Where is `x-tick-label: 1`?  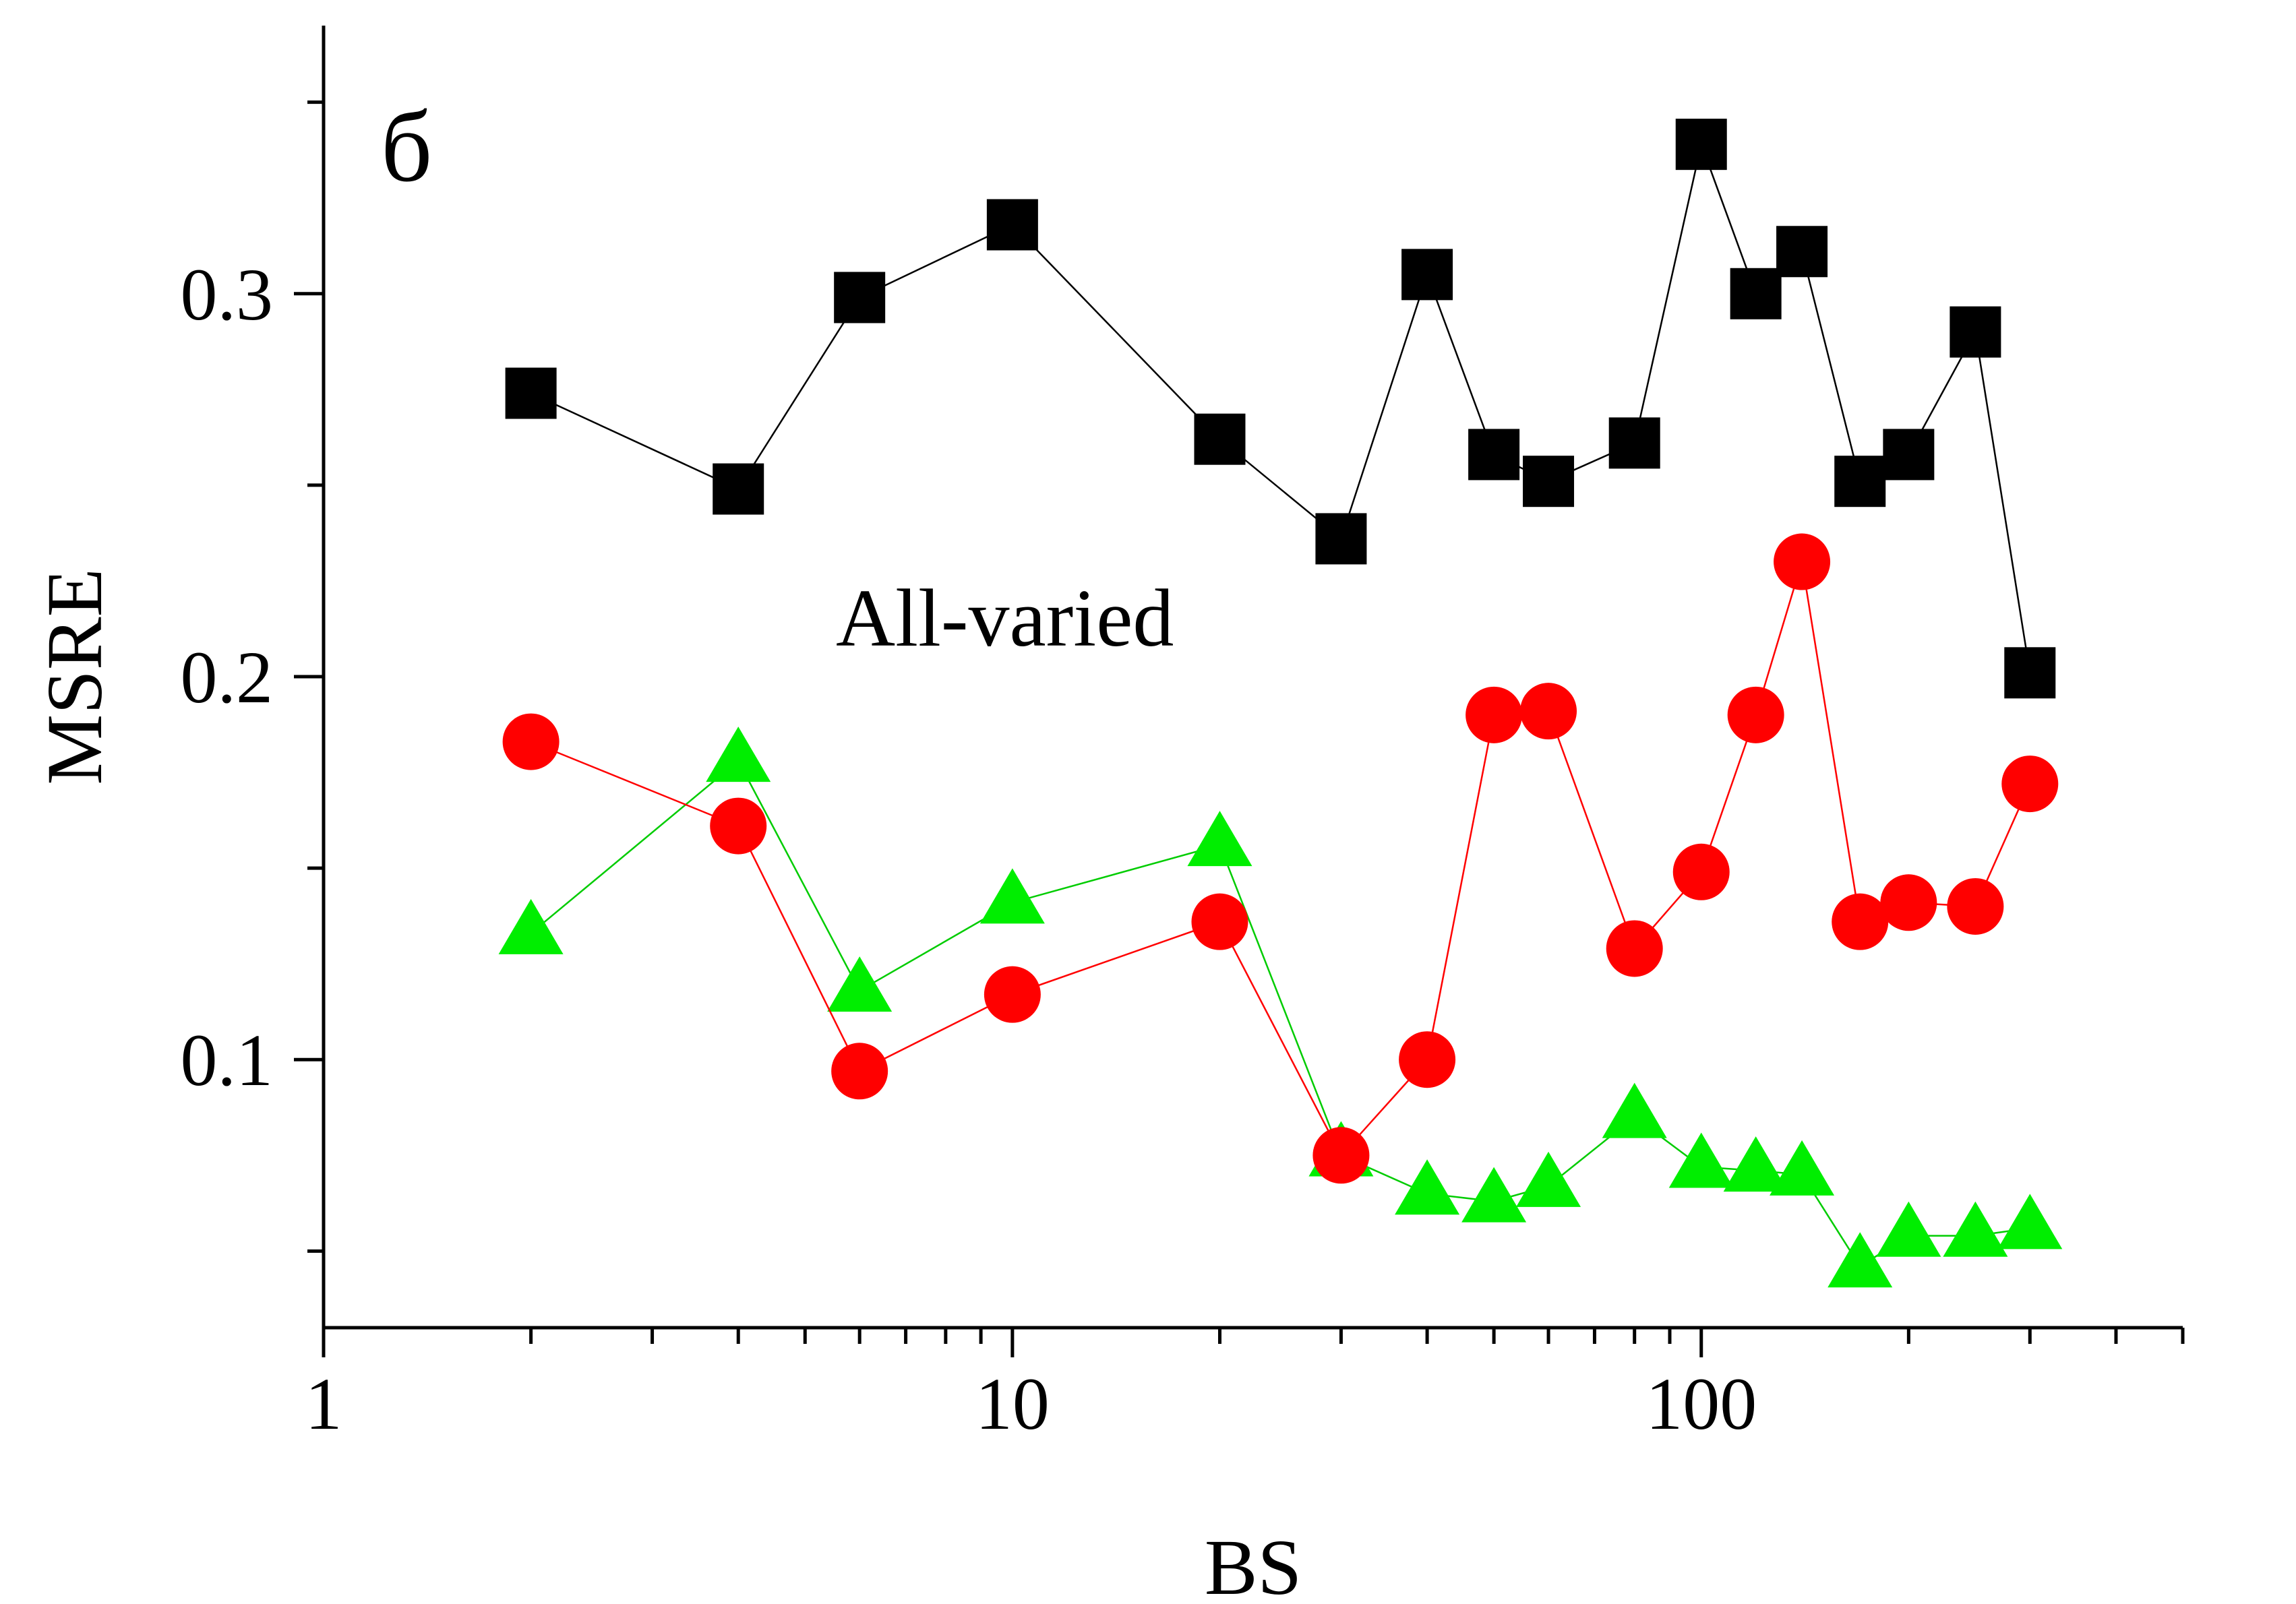
x-tick-label: 1 is located at coordinates (323, 1404).